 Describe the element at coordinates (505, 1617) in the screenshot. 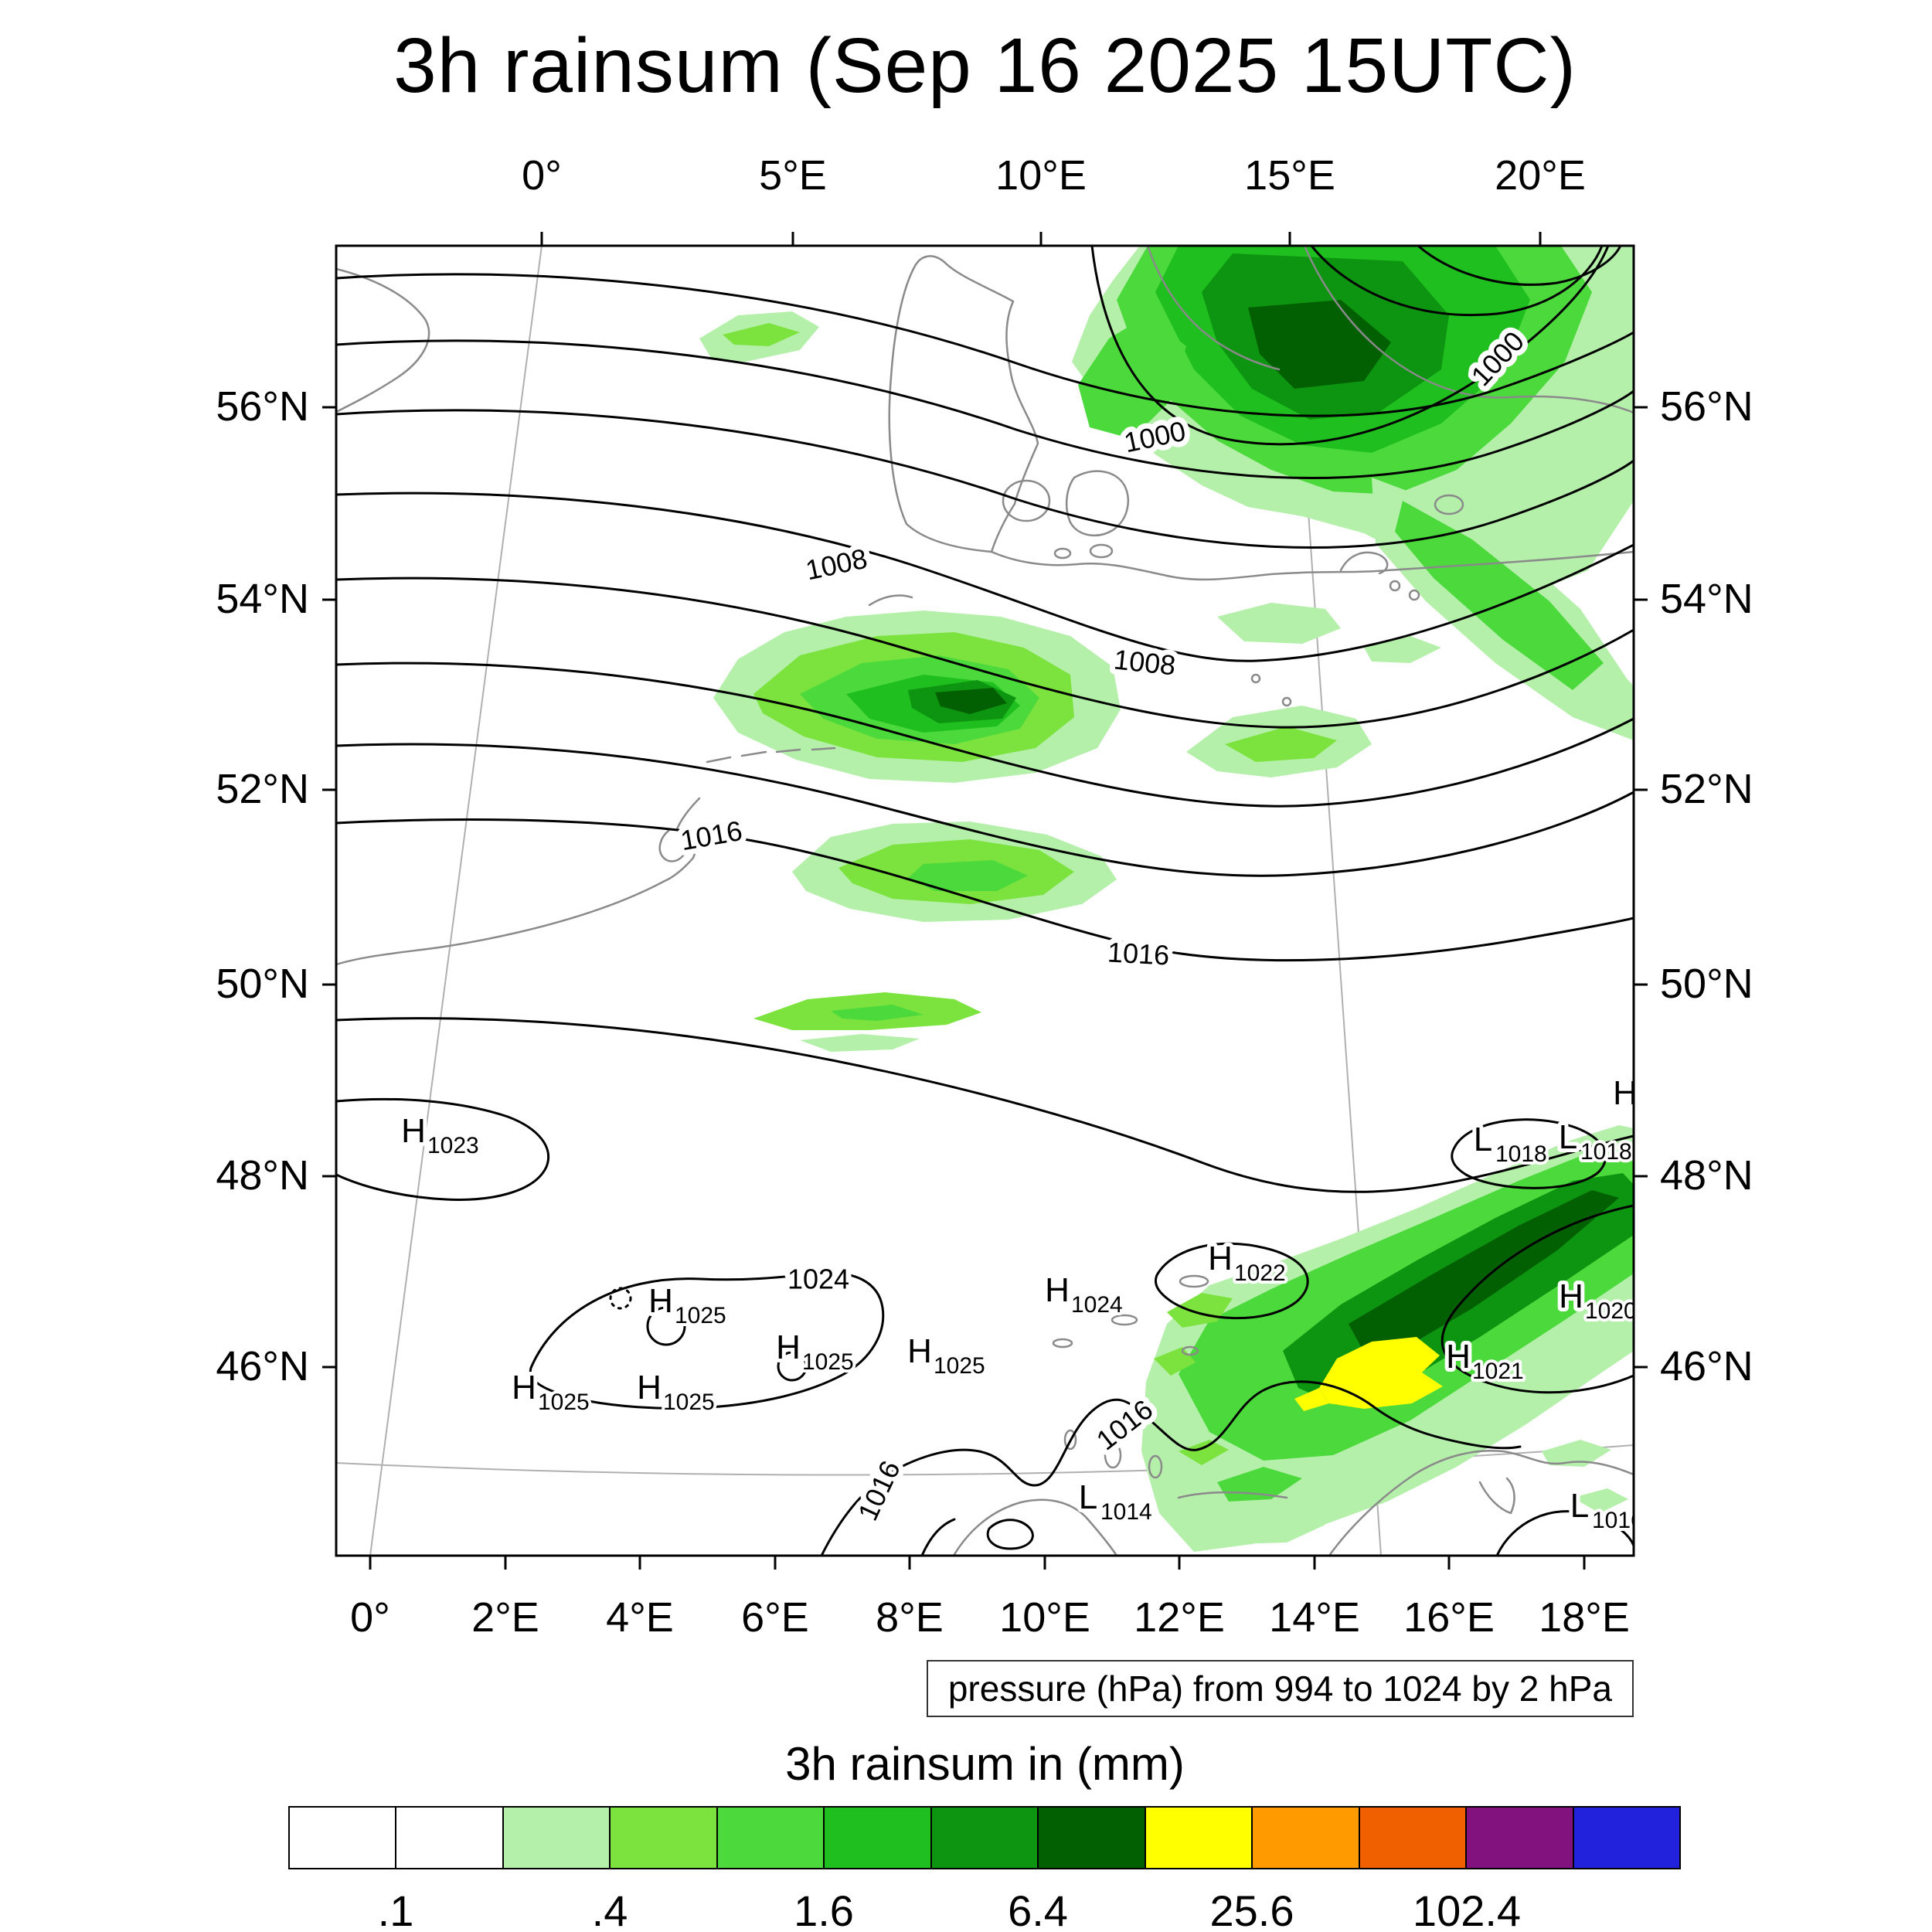

I see `axis-label-bottom-1: 2°E` at that location.